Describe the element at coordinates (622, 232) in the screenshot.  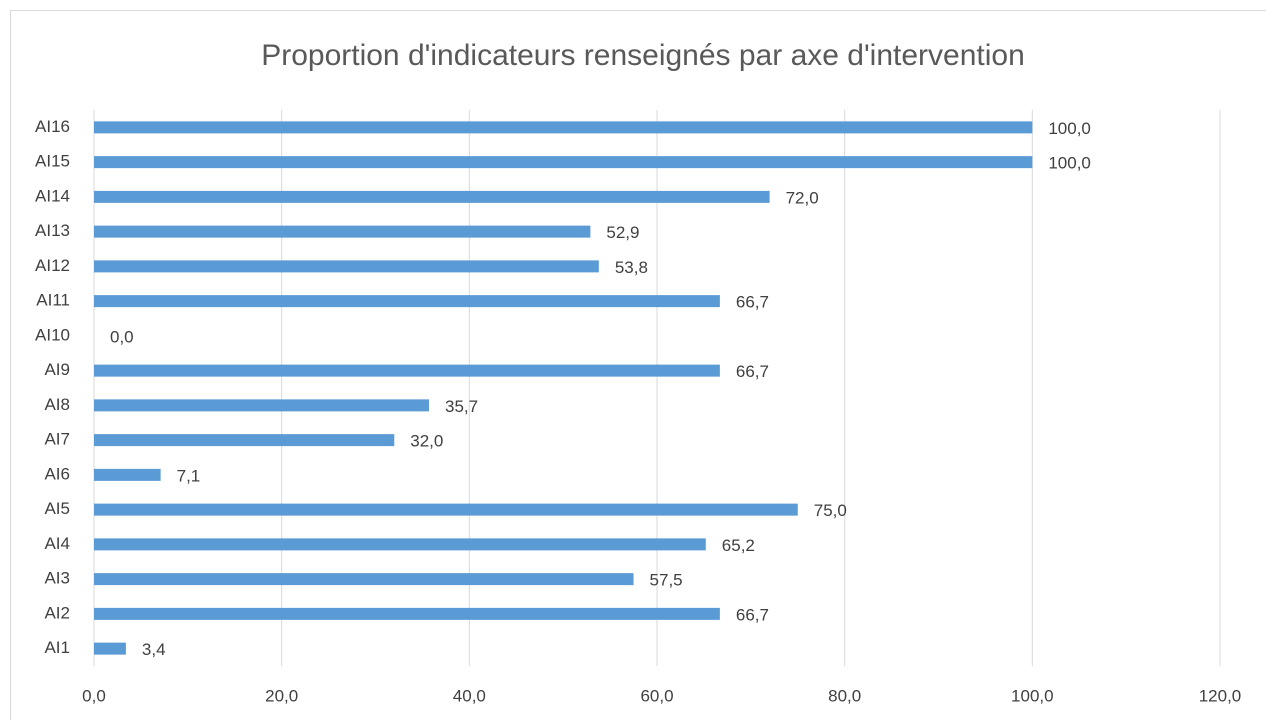
I see `data-label: 52,9` at that location.